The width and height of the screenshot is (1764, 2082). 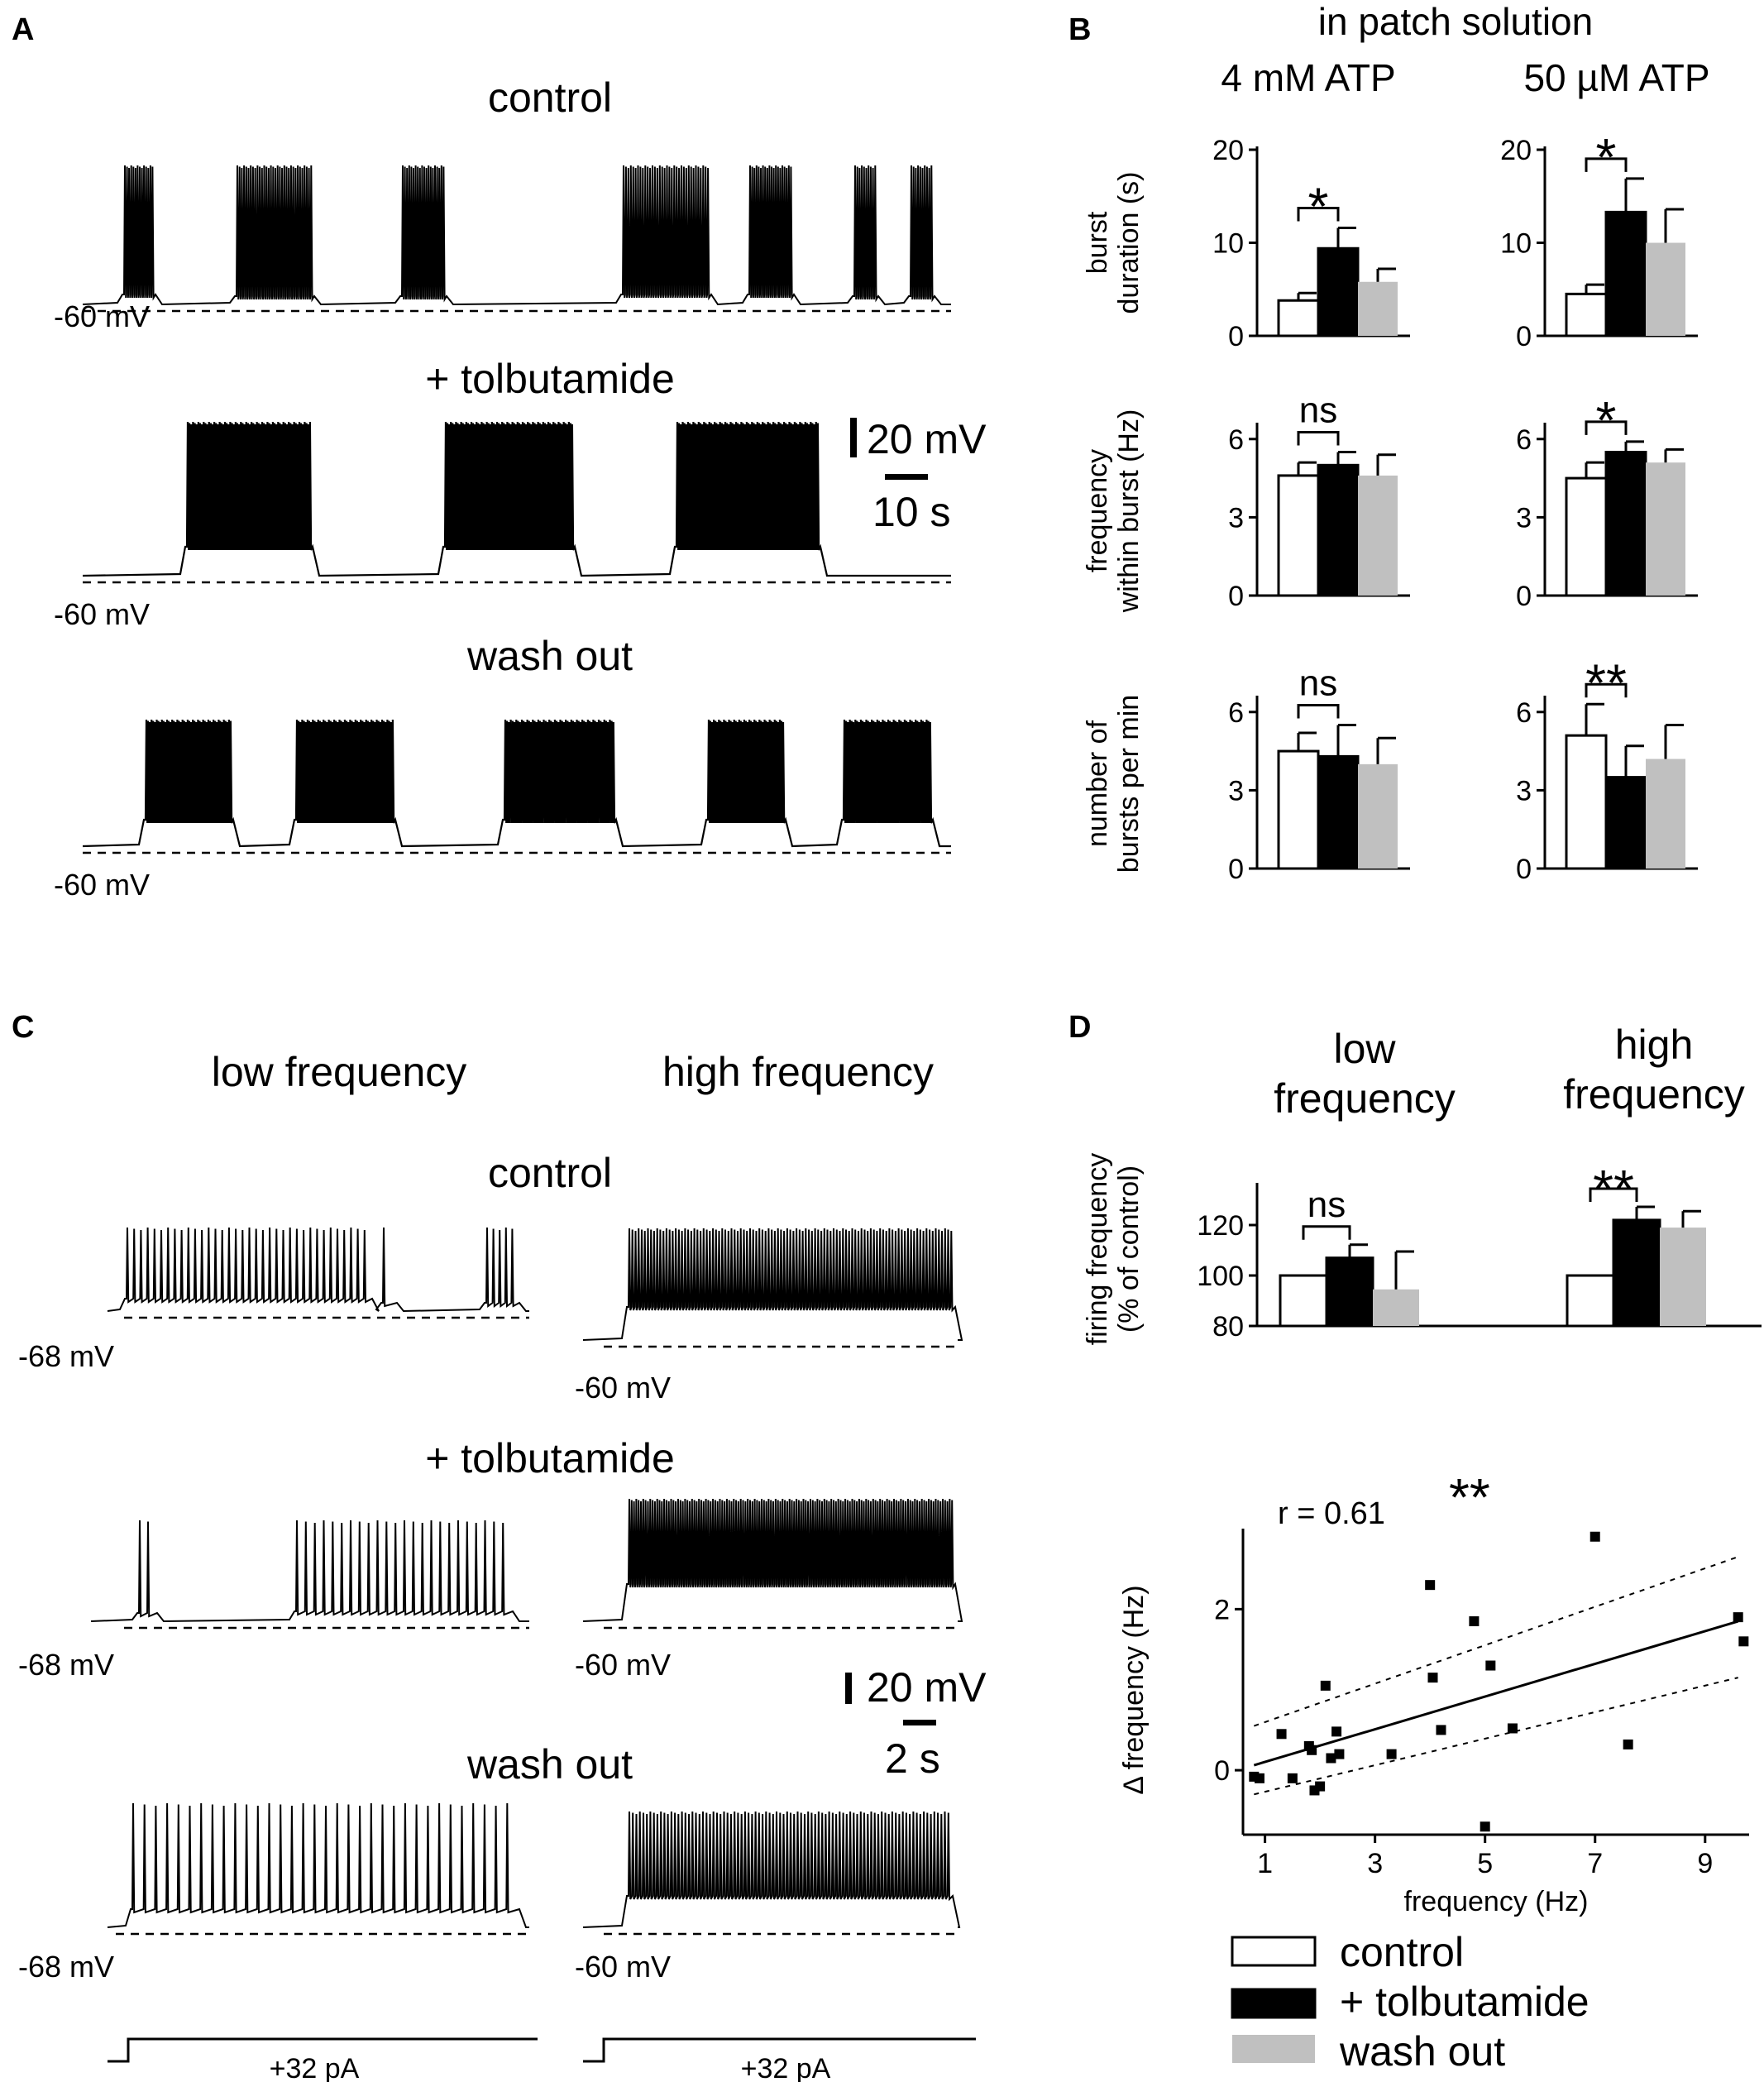 I want to click on panel-c-title-tolbutamide: + tolbutamide, so click(x=550, y=1458).